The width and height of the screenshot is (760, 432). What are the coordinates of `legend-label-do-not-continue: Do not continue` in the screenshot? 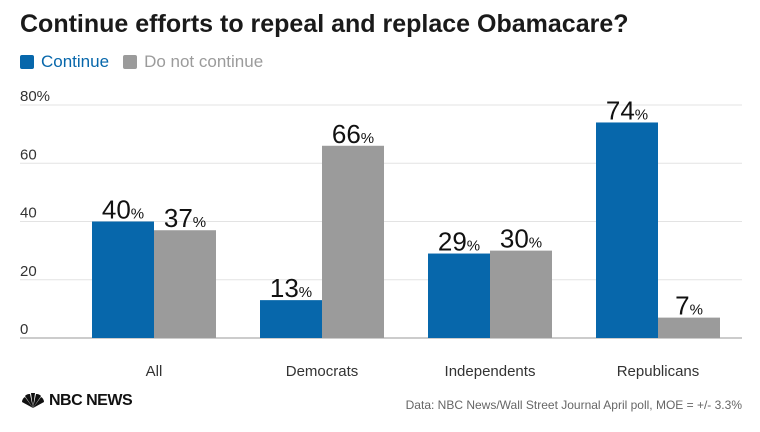 It's located at (204, 61).